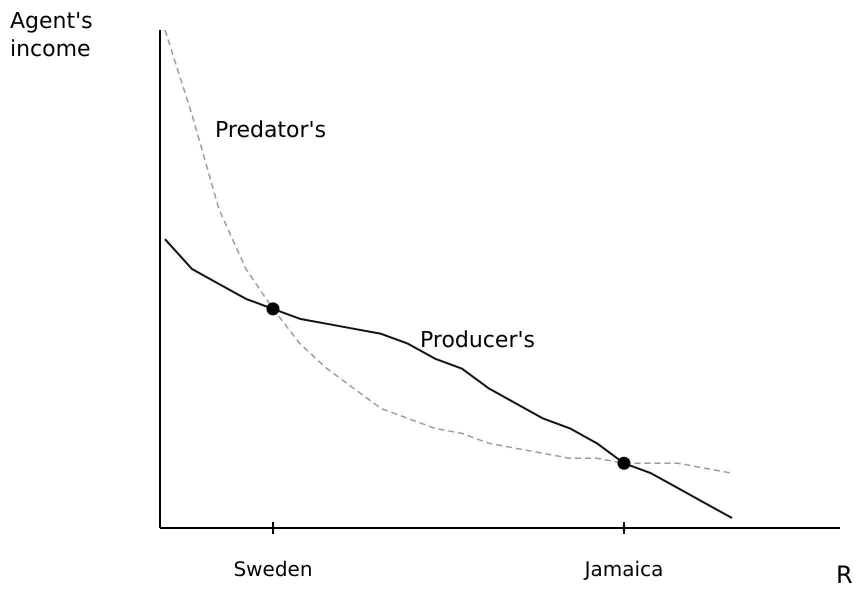 This screenshot has height=605, width=857. Describe the element at coordinates (52, 36) in the screenshot. I see `y-axis-title: Agent's income` at that location.